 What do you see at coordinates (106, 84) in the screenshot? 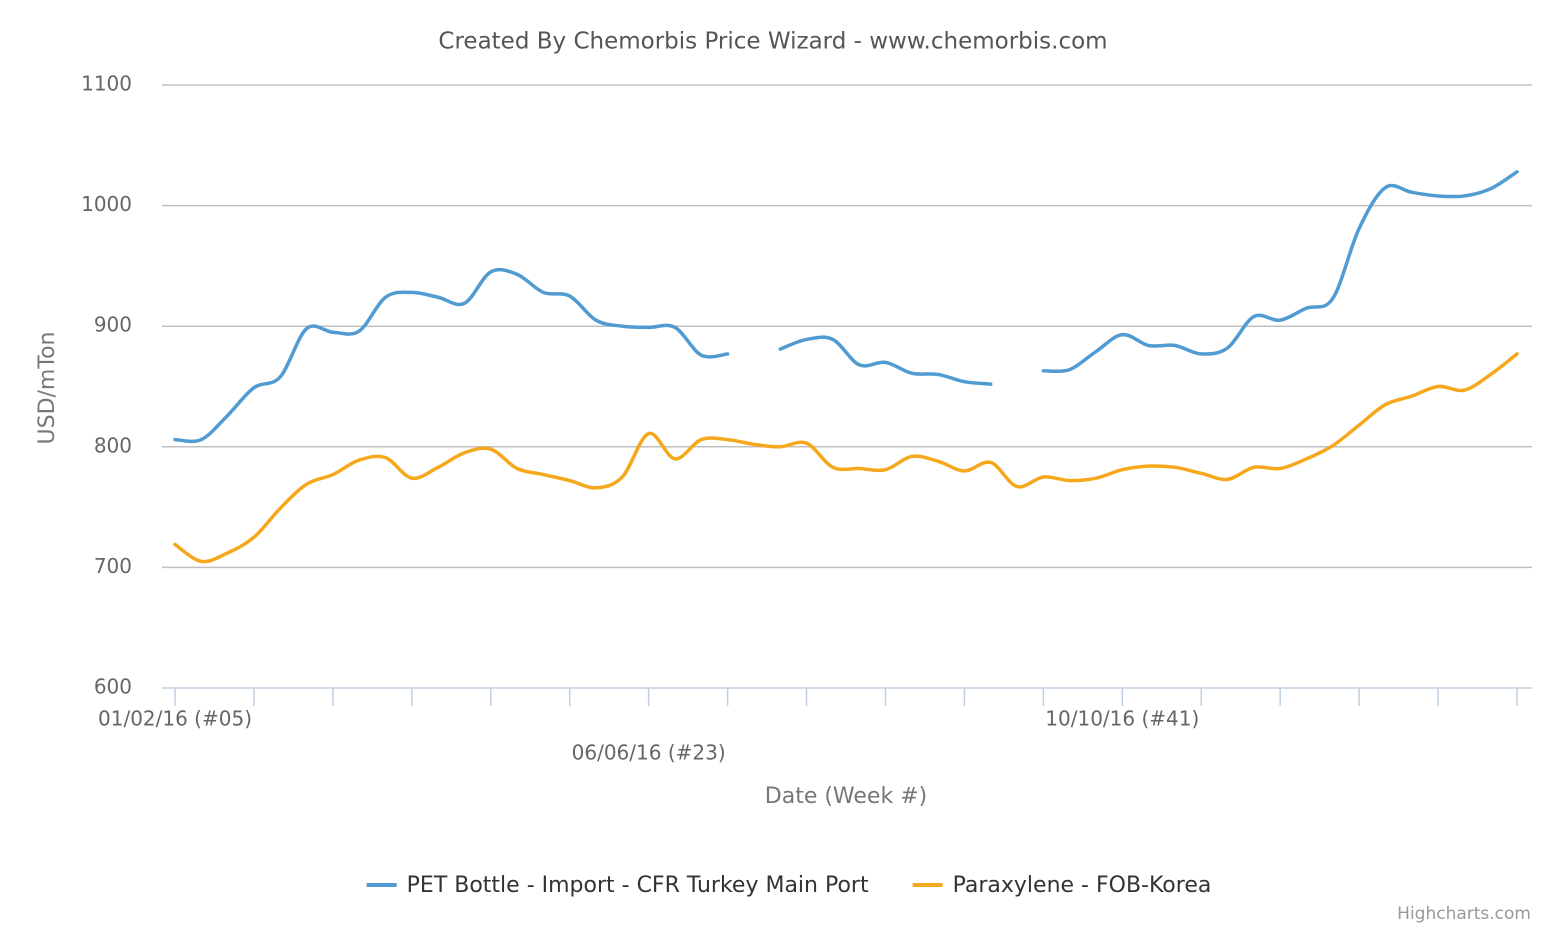
I see `y-tick-label: 1100` at bounding box center [106, 84].